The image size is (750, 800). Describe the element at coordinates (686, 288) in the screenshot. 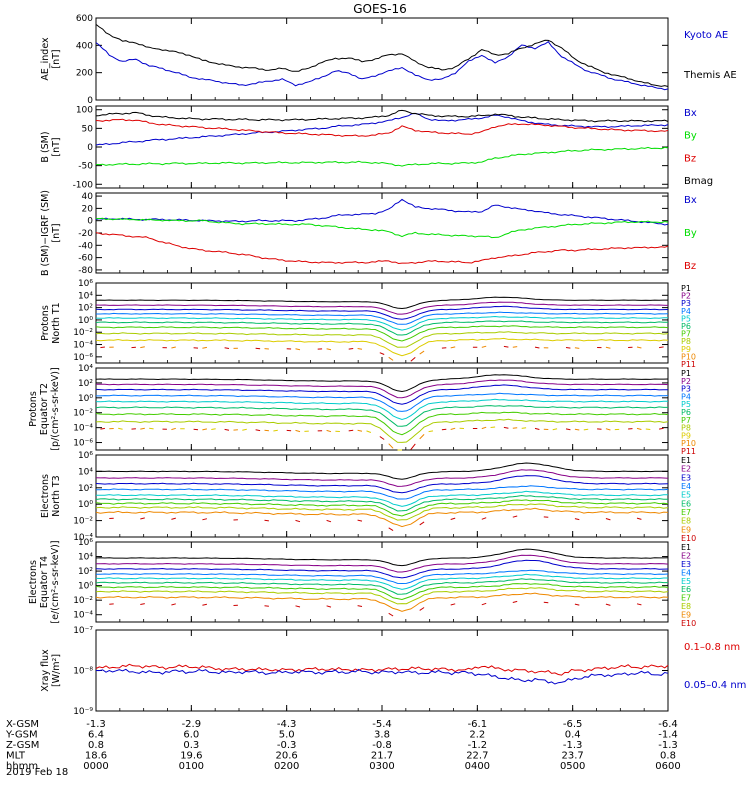

I see `legend-P1: P1` at that location.